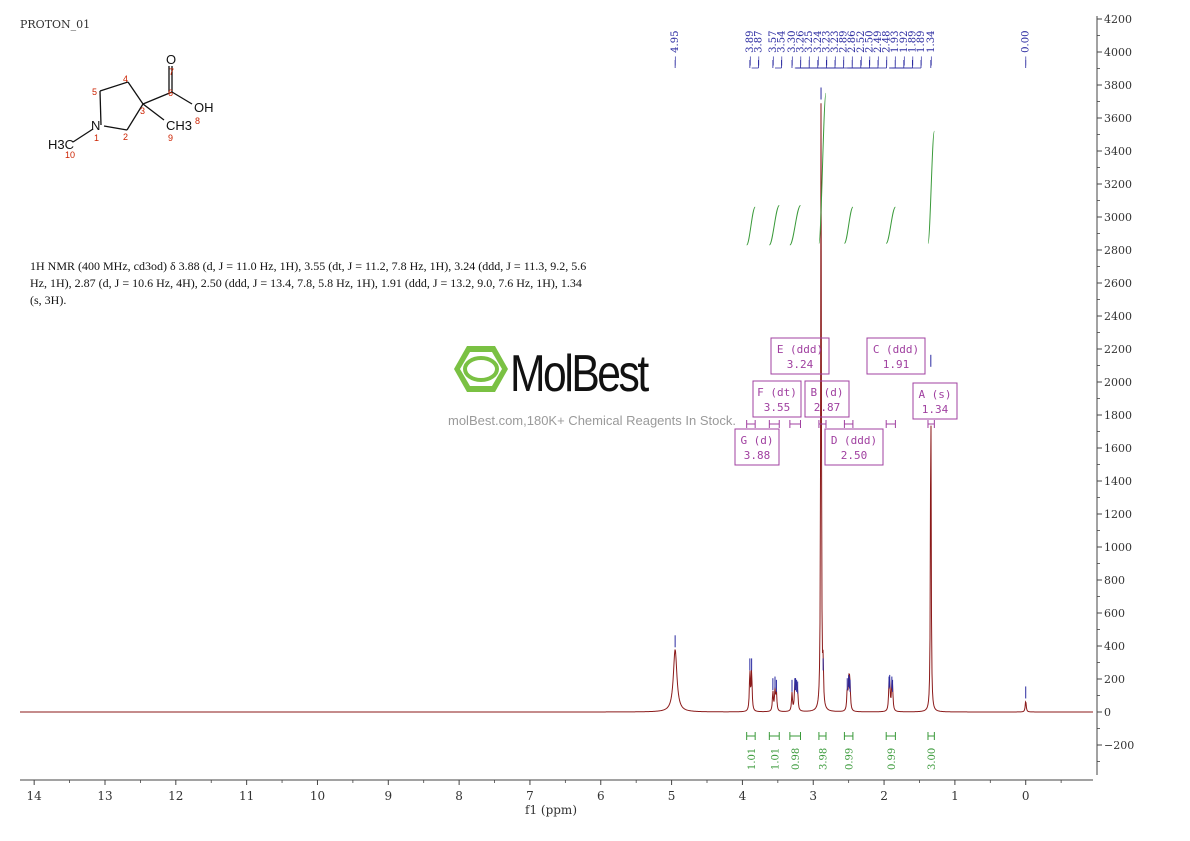 This screenshot has height=841, width=1190. Describe the element at coordinates (1118, 415) in the screenshot. I see `y-tick-label: 1800` at that location.